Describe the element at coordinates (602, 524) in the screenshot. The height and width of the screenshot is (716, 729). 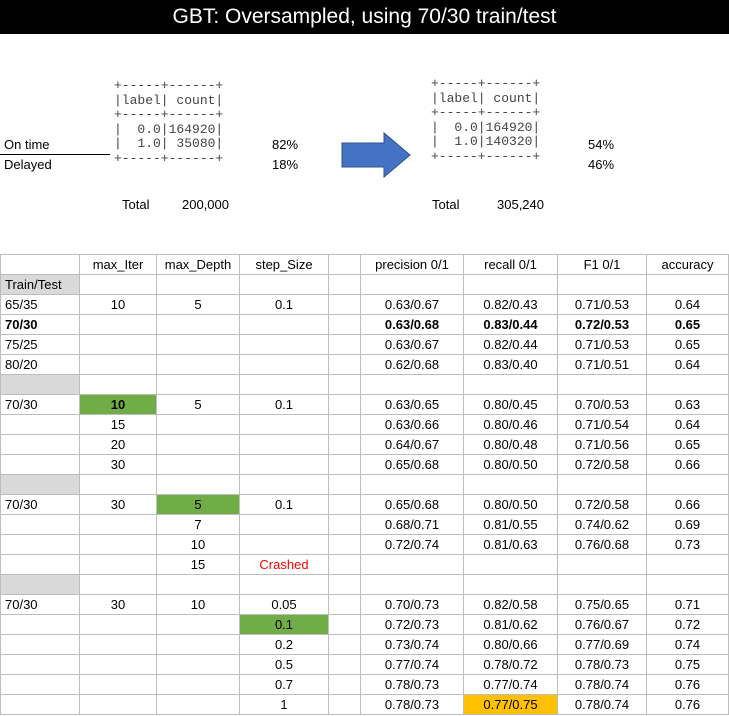
I see `cell-f1: 0.74/0.62` at that location.